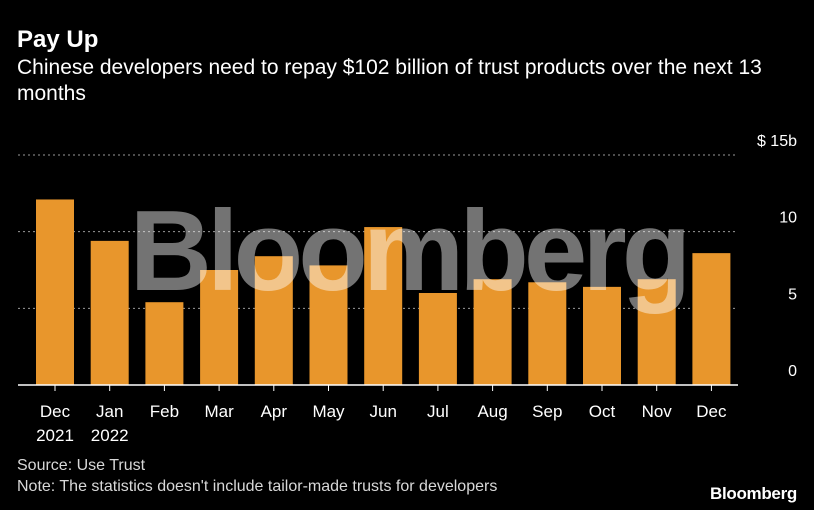 The width and height of the screenshot is (814, 510). What do you see at coordinates (657, 411) in the screenshot?
I see `x-tick-label: Nov` at bounding box center [657, 411].